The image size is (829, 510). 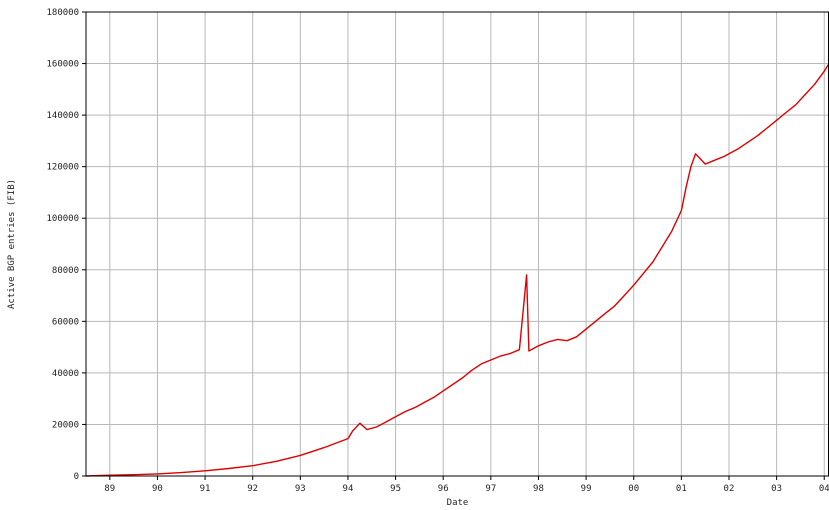 What do you see at coordinates (109, 489) in the screenshot?
I see `x-tick-label: 89` at bounding box center [109, 489].